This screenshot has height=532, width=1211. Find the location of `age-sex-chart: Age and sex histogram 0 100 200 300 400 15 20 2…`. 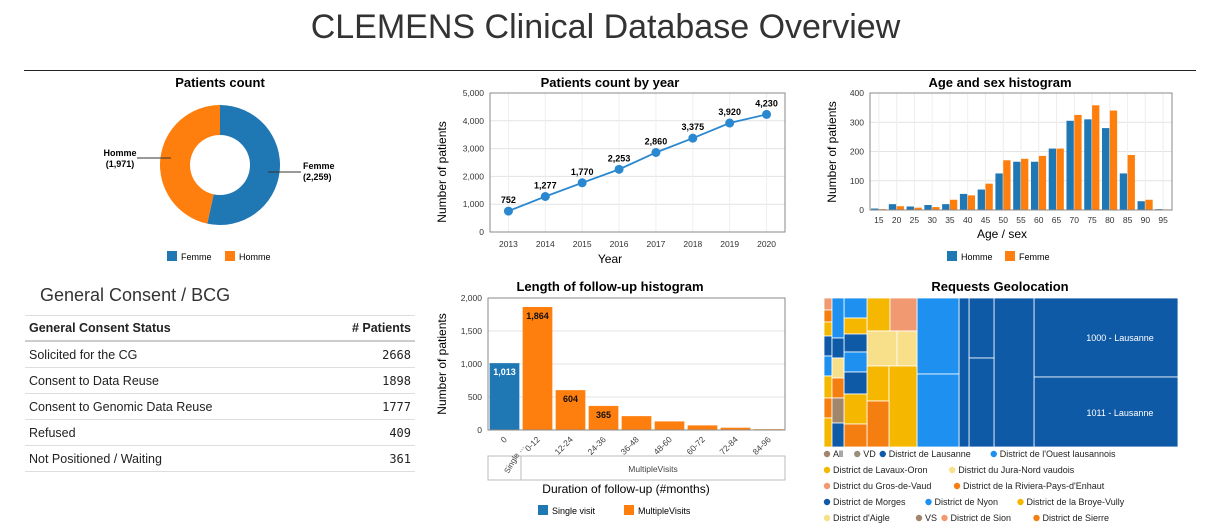

age-sex-chart: Age and sex histogram 0 100 200 300 400 15 20 2… is located at coordinates (999, 168).